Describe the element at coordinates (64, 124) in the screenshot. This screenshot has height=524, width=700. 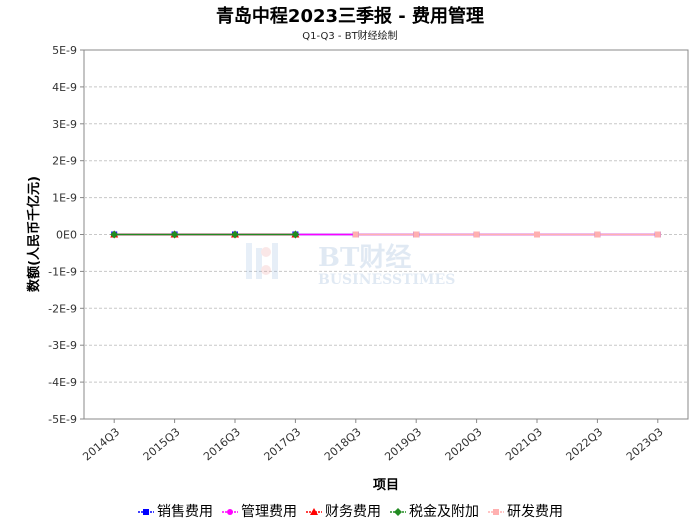
I see `y-tick-label: 3E-9` at that location.